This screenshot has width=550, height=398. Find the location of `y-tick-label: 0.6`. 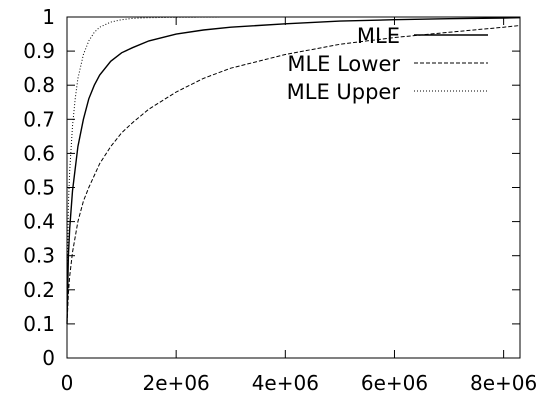

y-tick-label: 0.6 is located at coordinates (39, 153).